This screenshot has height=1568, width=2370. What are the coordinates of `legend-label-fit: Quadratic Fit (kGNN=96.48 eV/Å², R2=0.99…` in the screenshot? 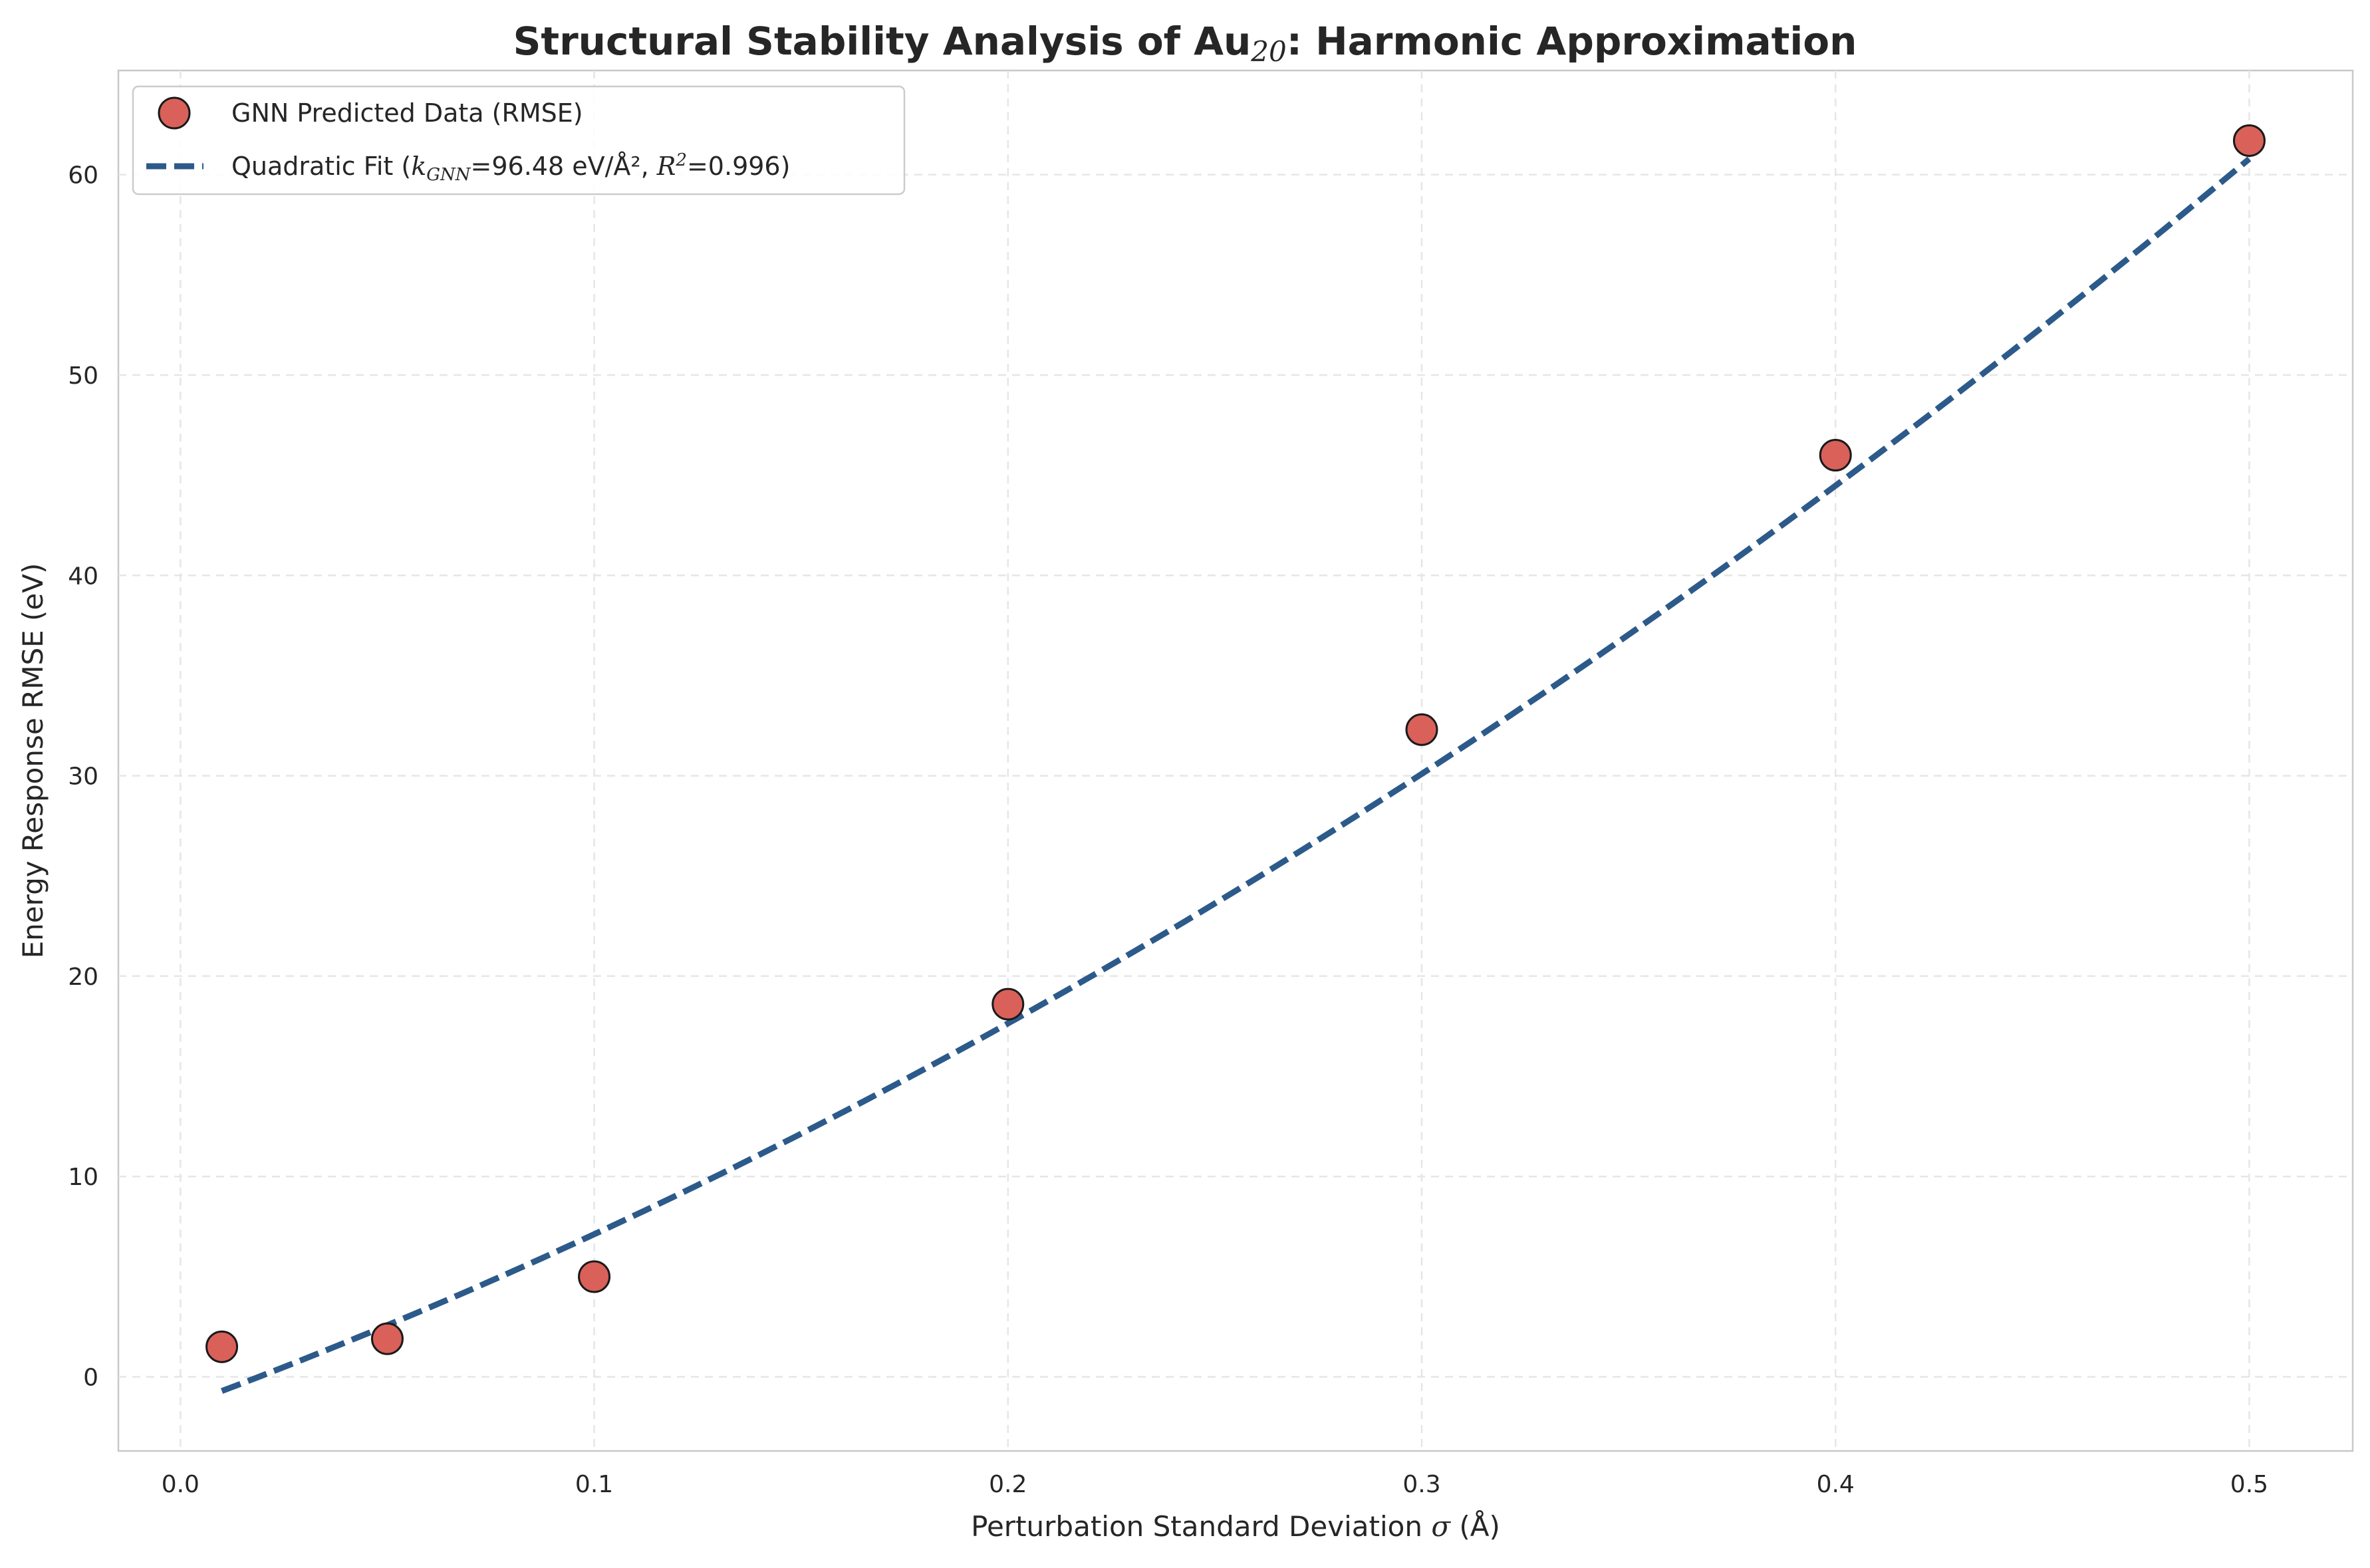 It's located at (510, 167).